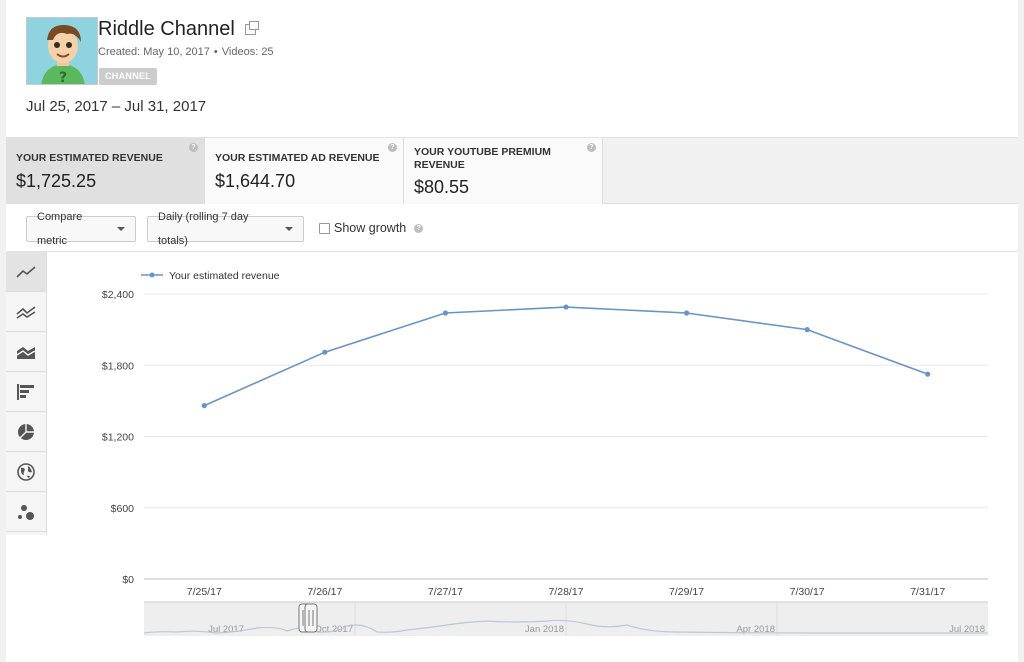  What do you see at coordinates (807, 592) in the screenshot?
I see `x-tick-label: 7/30/17` at bounding box center [807, 592].